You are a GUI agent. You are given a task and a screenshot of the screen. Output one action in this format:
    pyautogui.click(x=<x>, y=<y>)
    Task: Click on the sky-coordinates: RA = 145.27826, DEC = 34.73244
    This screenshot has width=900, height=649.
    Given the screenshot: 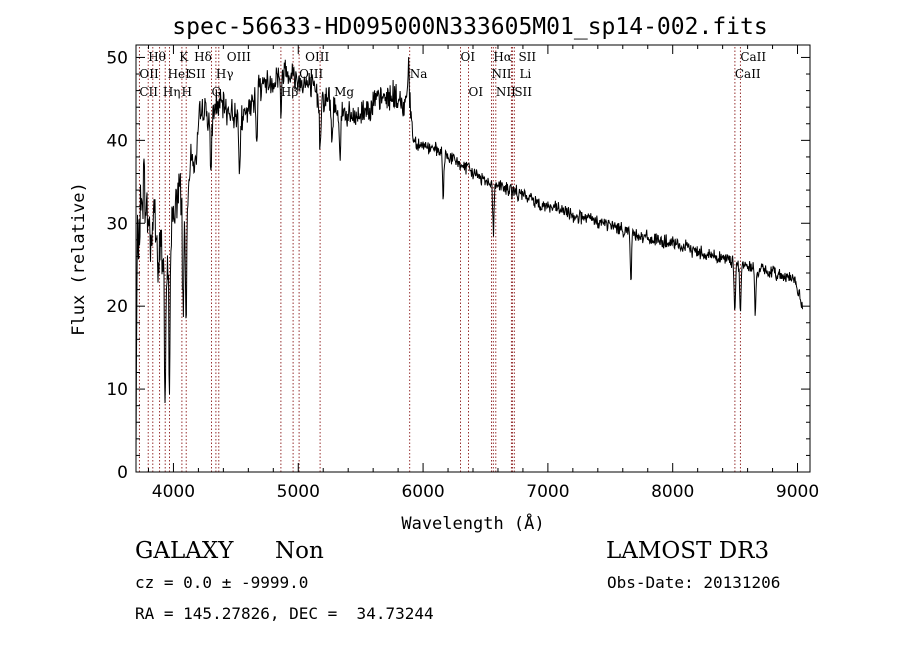 What is the action you would take?
    pyautogui.click(x=284, y=613)
    